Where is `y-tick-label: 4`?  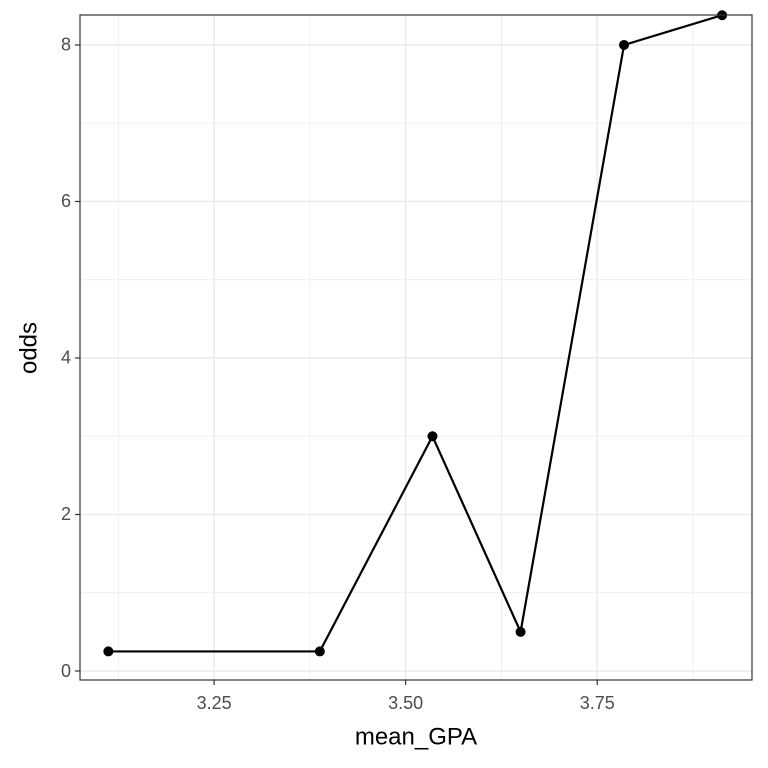
y-tick-label: 4 is located at coordinates (66, 358).